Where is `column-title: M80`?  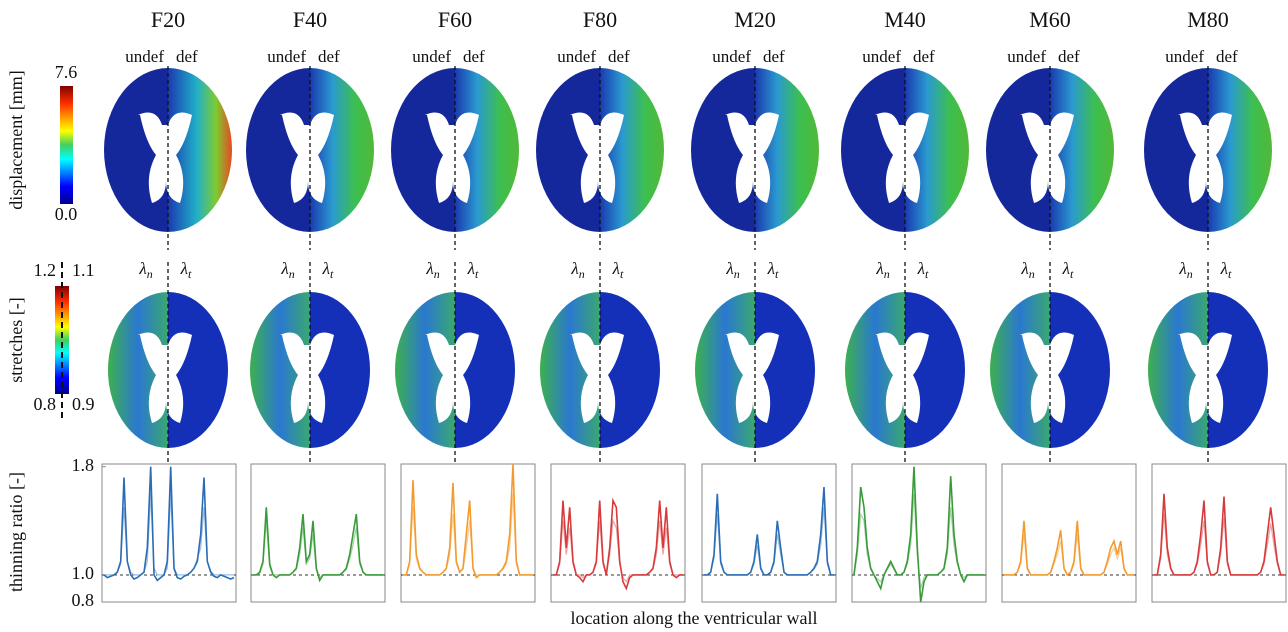
column-title: M80 is located at coordinates (1208, 19).